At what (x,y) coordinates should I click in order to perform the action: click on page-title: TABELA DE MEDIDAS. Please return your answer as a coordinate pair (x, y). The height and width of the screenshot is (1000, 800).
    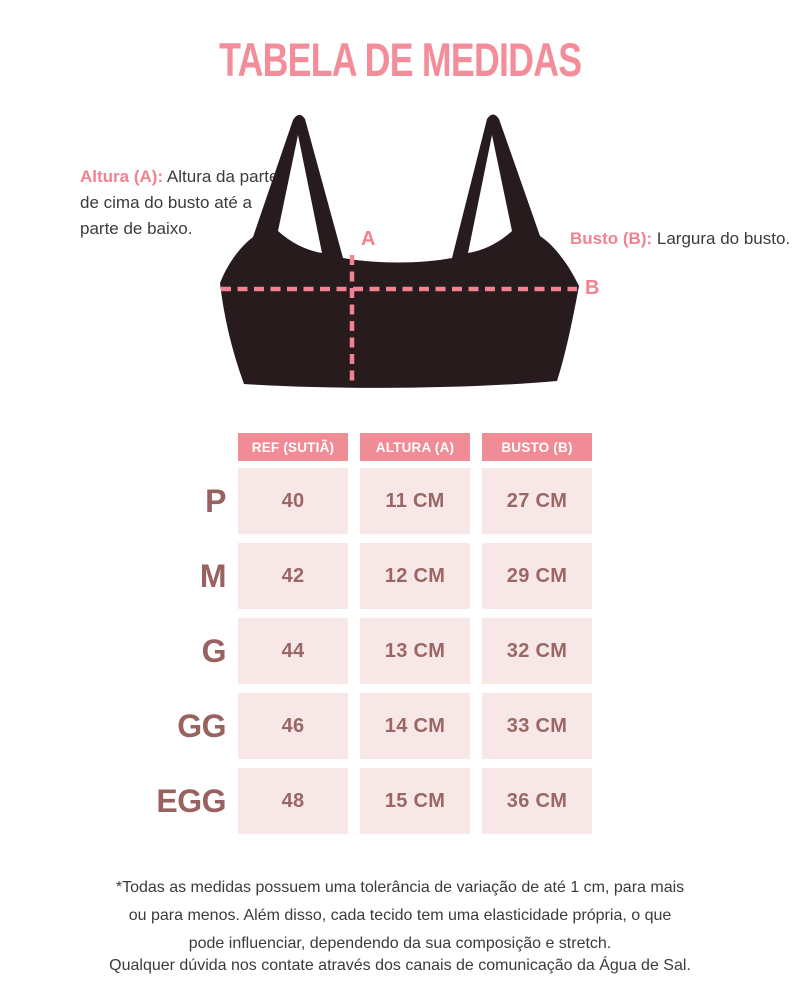
    Looking at the image, I should click on (400, 59).